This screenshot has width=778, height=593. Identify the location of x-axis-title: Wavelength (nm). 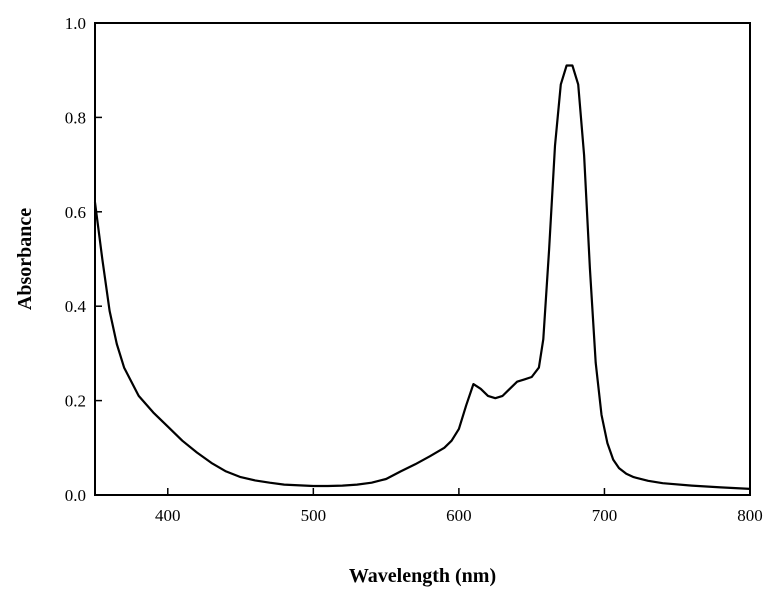
(422, 576).